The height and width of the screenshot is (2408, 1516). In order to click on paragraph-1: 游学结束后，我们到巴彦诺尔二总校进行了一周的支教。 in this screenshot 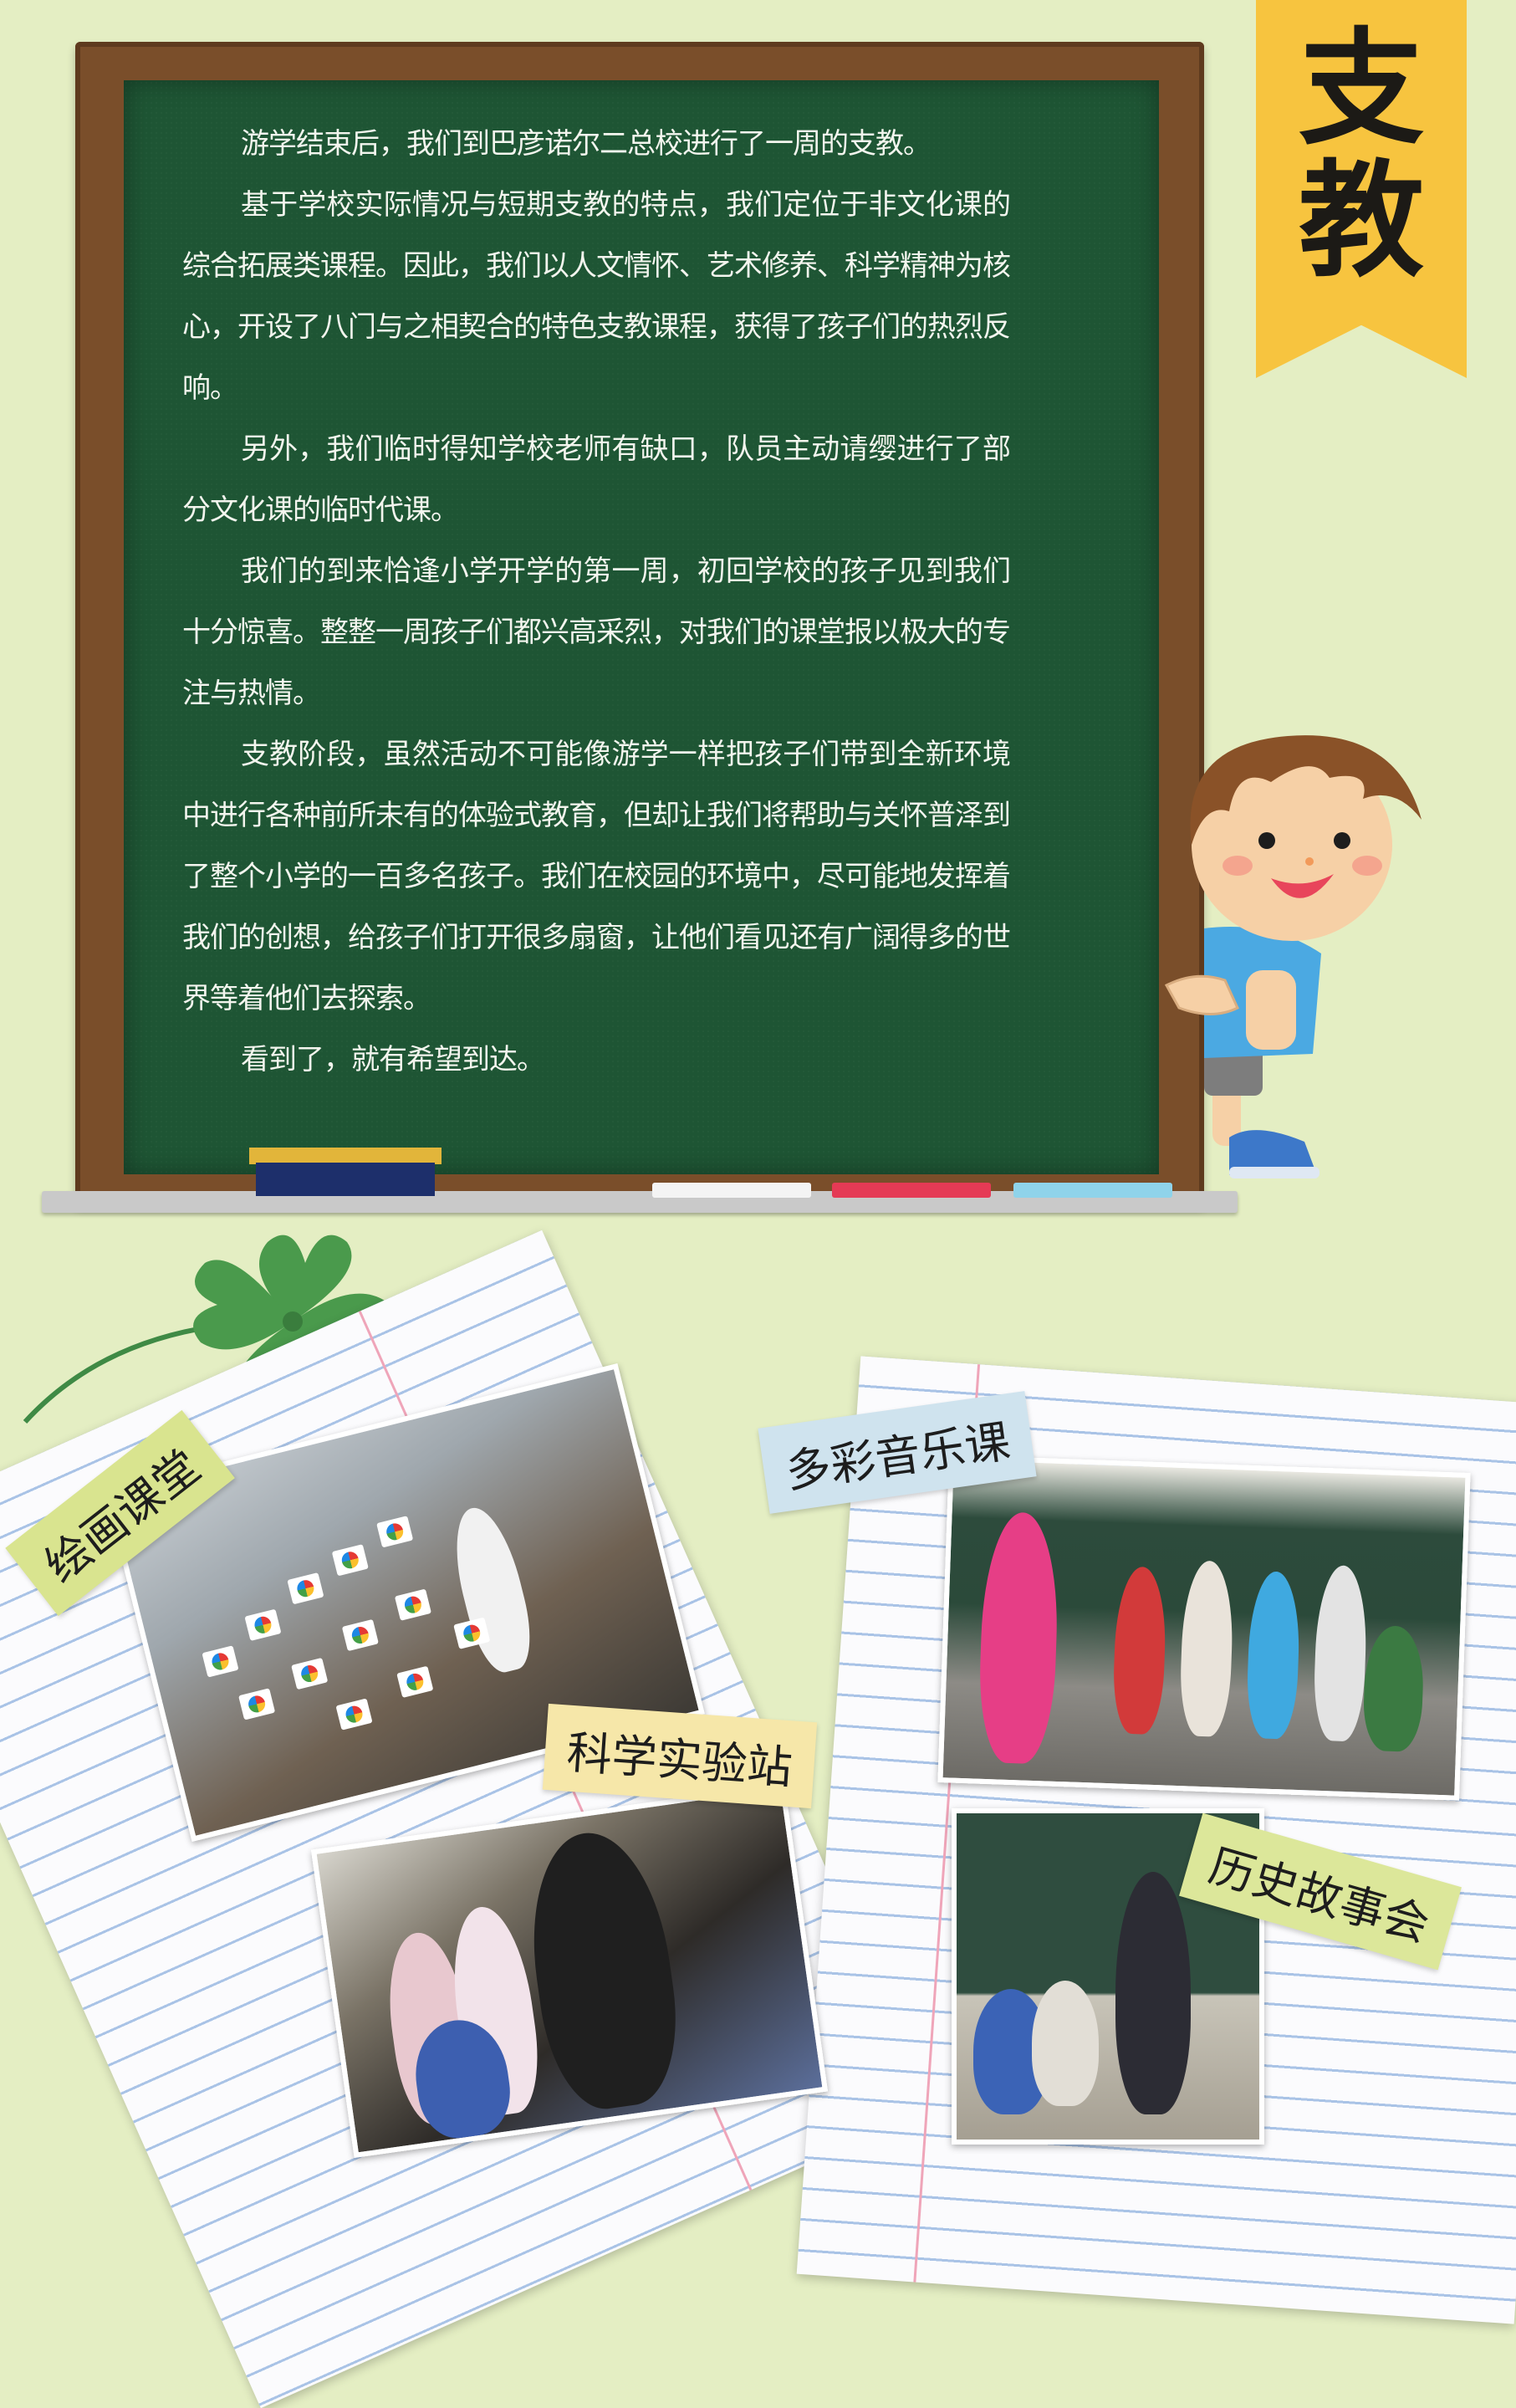, I will do `click(586, 144)`.